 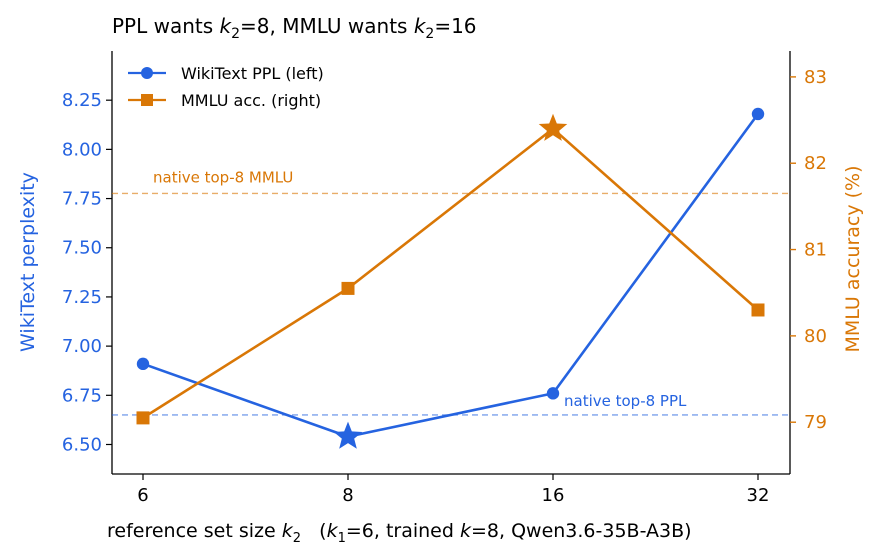 What do you see at coordinates (347, 495) in the screenshot?
I see `x-tick-label: 8` at bounding box center [347, 495].